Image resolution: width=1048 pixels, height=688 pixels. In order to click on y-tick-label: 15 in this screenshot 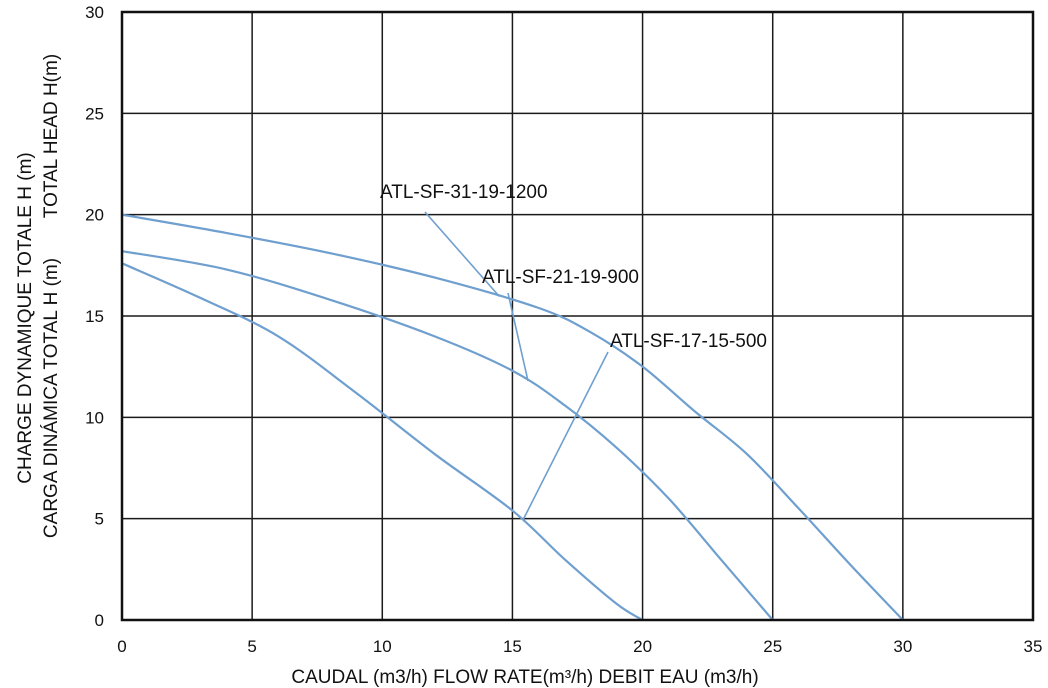, I will do `click(94, 316)`.